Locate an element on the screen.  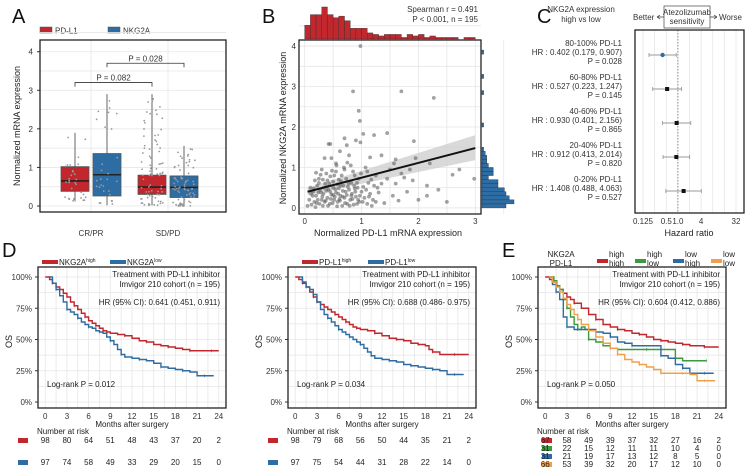
plot-frame is located at coordinates (632, 337).